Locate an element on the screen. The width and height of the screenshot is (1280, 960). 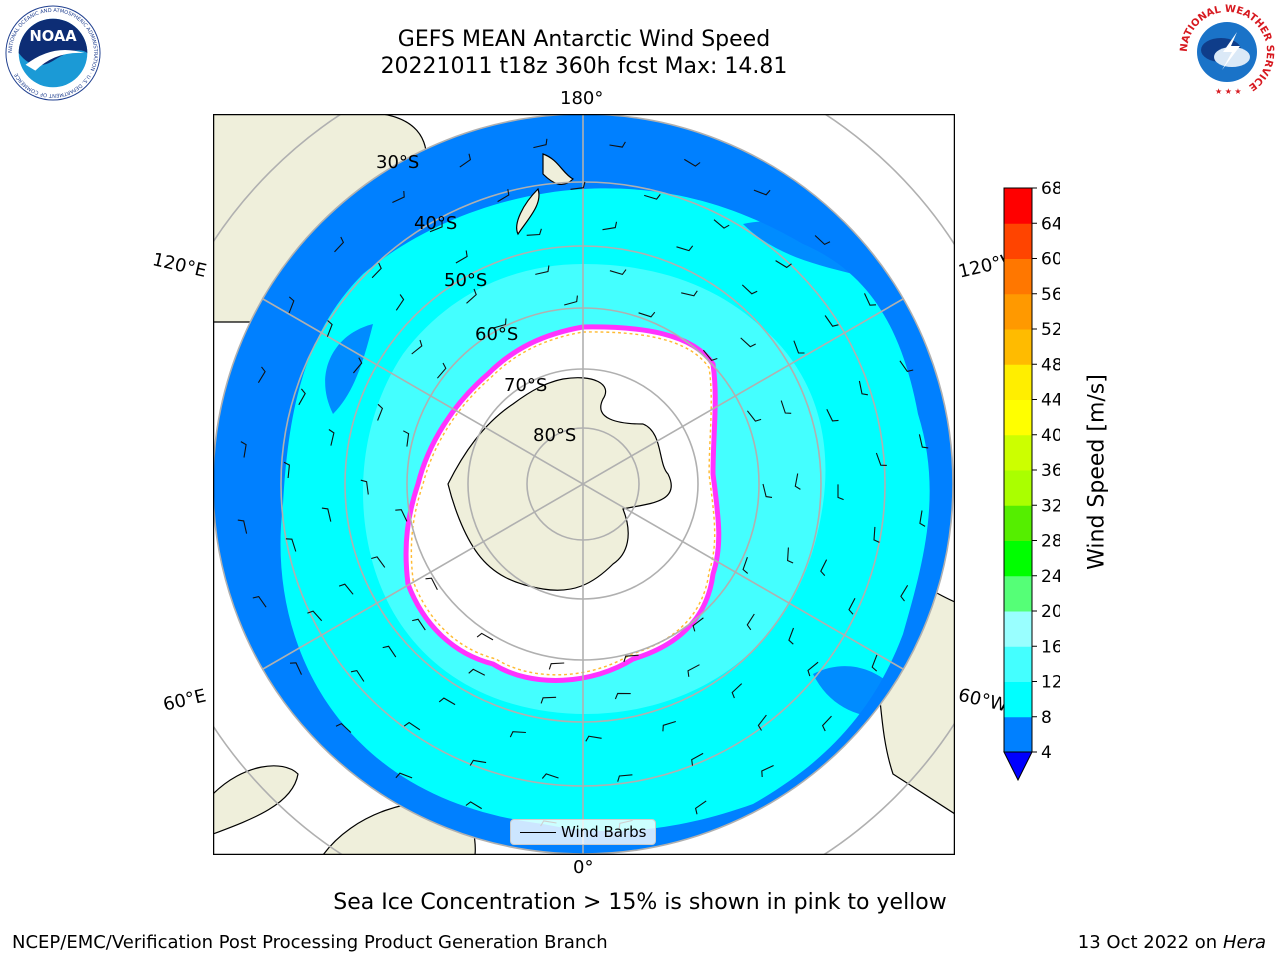
lon-label-60e: 60°E is located at coordinates (185, 700).